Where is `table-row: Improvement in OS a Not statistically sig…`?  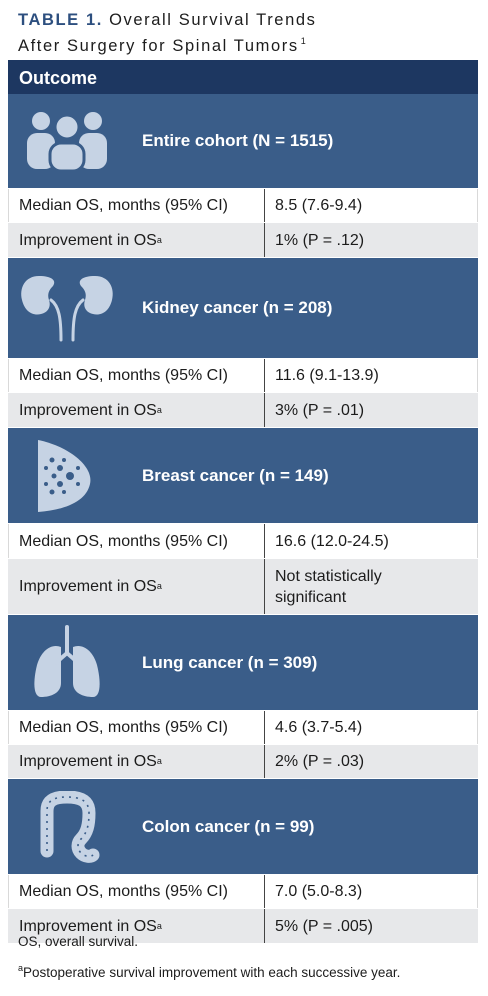
table-row: Improvement in OS a Not statistically sig… is located at coordinates (243, 587).